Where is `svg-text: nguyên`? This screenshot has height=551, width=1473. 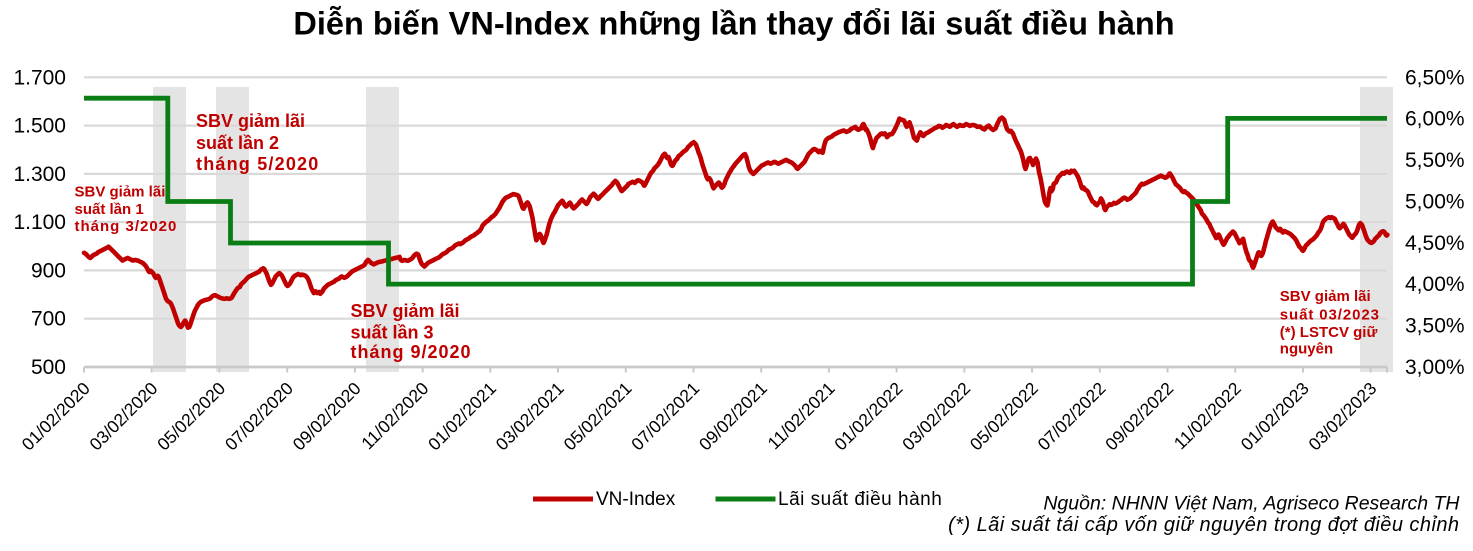 svg-text: nguyên is located at coordinates (1306, 349).